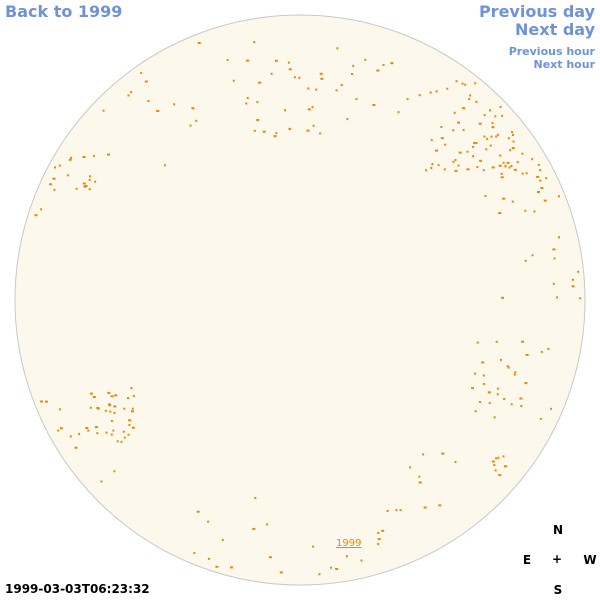 This screenshot has height=600, width=600. I want to click on compass-center-icon: +, so click(557, 559).